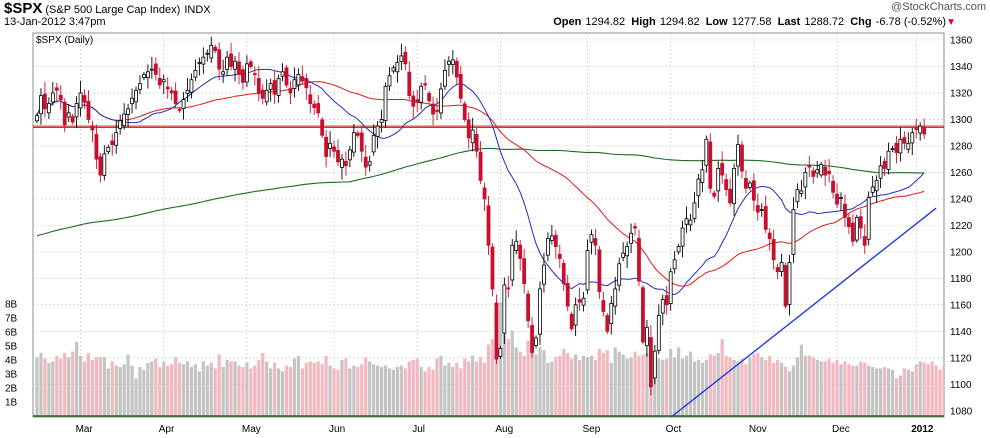 The height and width of the screenshot is (438, 990). What do you see at coordinates (961, 199) in the screenshot?
I see `y-tick-label: 1240` at bounding box center [961, 199].